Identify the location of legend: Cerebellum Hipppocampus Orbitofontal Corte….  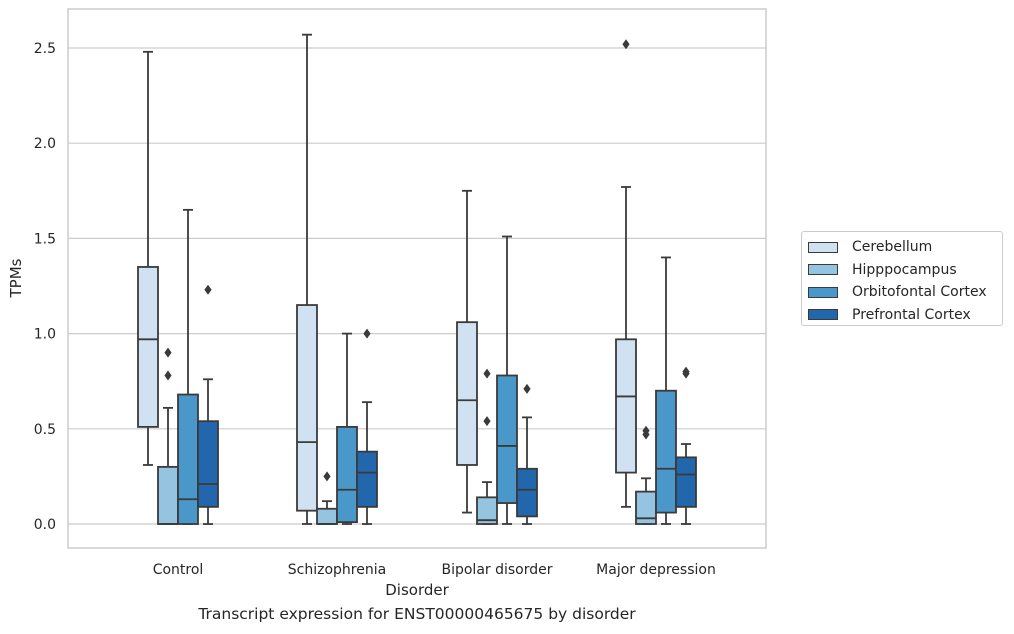
(902, 278).